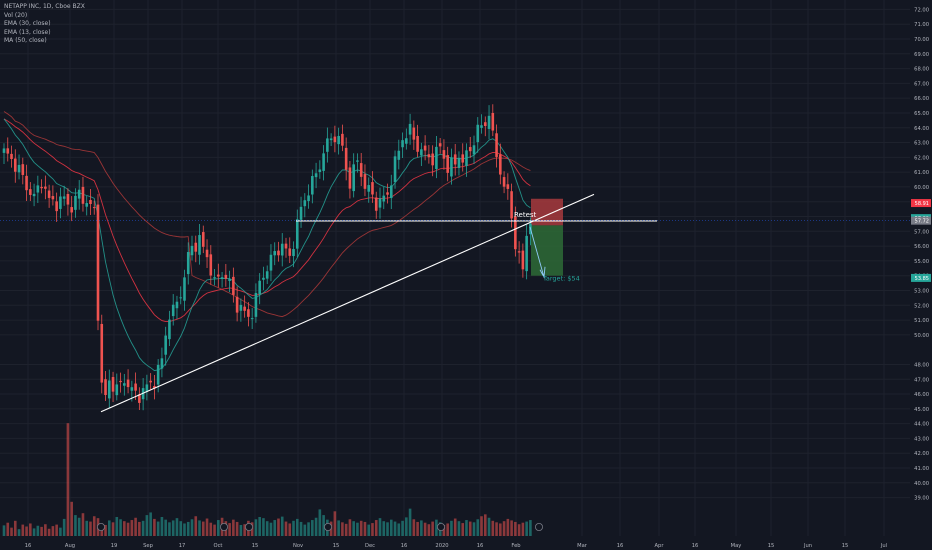  What do you see at coordinates (921, 144) in the screenshot?
I see `price-tick-label: 63.00` at bounding box center [921, 144].